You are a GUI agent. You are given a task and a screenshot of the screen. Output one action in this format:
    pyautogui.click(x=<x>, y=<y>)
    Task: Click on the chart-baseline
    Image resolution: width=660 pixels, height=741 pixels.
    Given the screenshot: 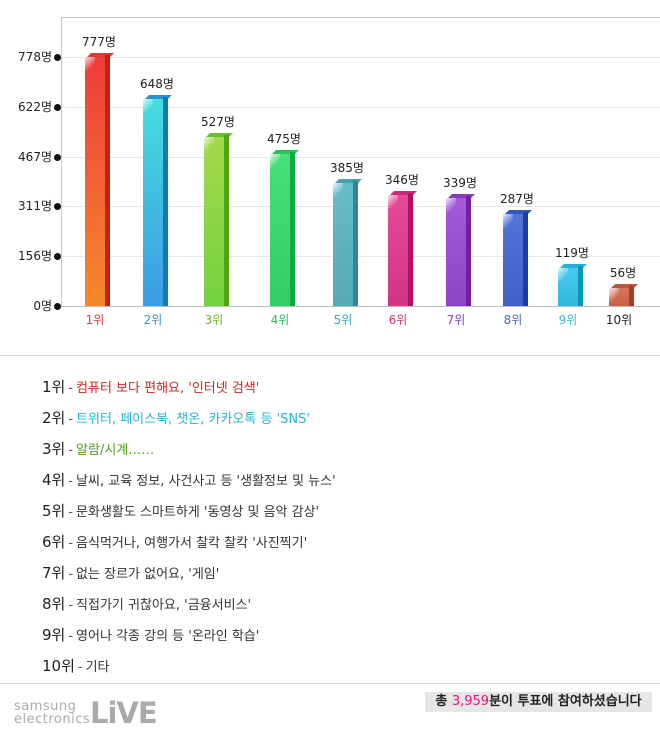 What is the action you would take?
    pyautogui.click(x=360, y=306)
    